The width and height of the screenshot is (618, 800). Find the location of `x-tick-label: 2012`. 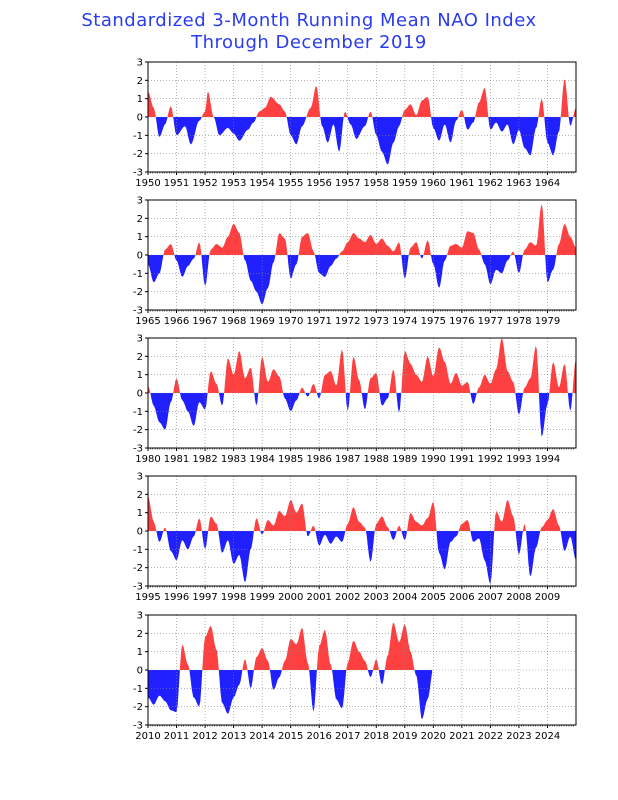

x-tick-label: 2012 is located at coordinates (204, 736).